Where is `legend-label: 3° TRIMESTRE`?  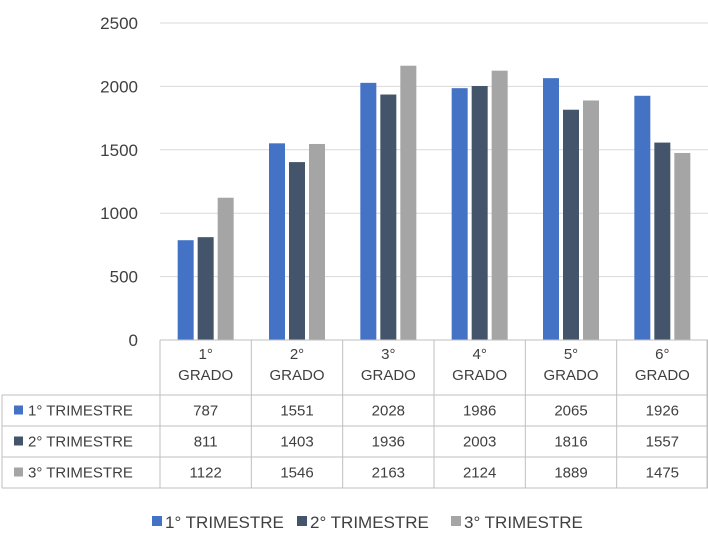
legend-label: 3° TRIMESTRE is located at coordinates (523, 522).